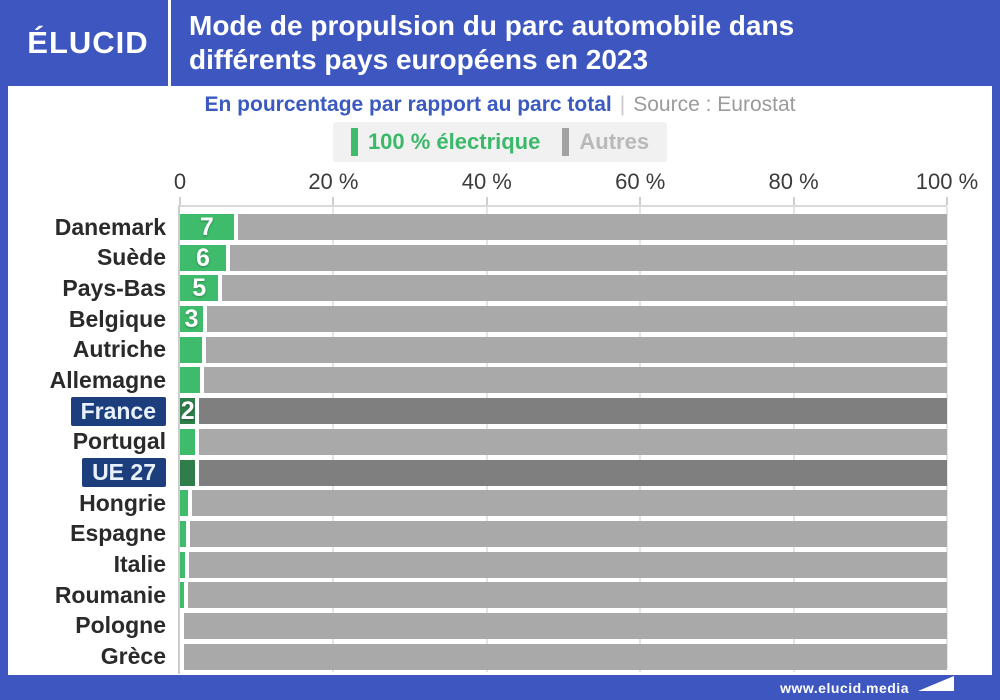  What do you see at coordinates (947, 440) in the screenshot?
I see `gridline` at bounding box center [947, 440].